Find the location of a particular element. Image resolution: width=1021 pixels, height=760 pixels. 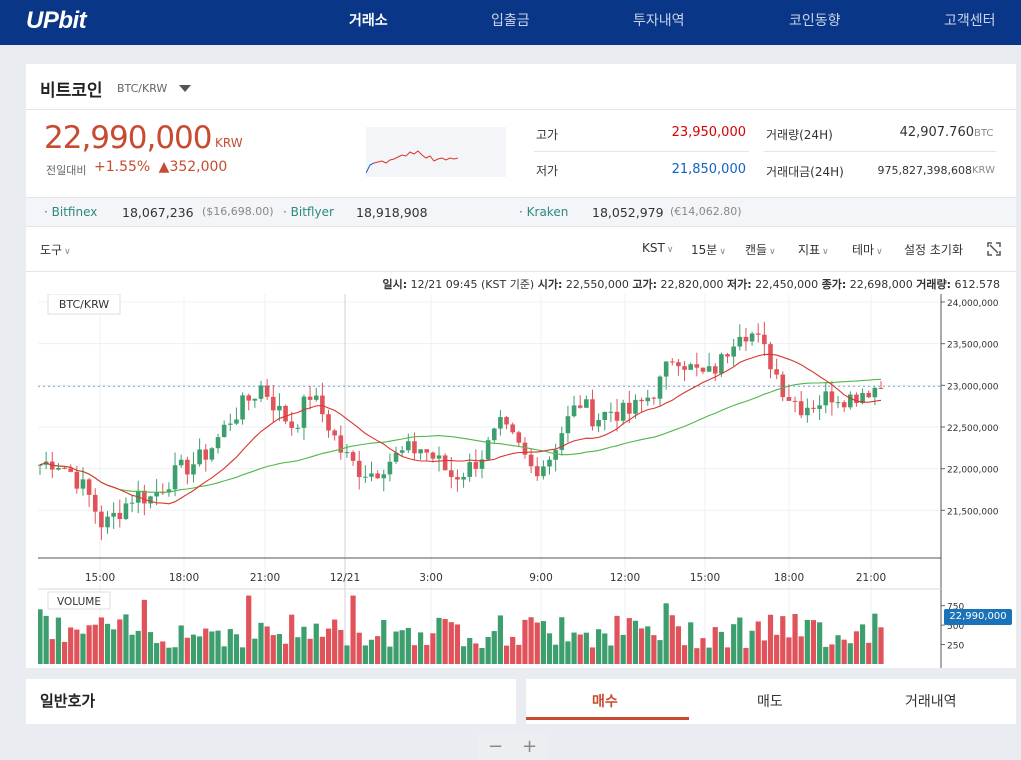

tab-sell: 매도 is located at coordinates (770, 702).